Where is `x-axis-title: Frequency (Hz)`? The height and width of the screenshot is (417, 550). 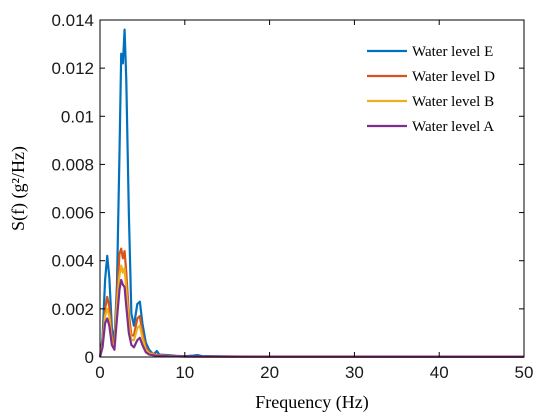 x-axis-title: Frequency (Hz) is located at coordinates (311, 402).